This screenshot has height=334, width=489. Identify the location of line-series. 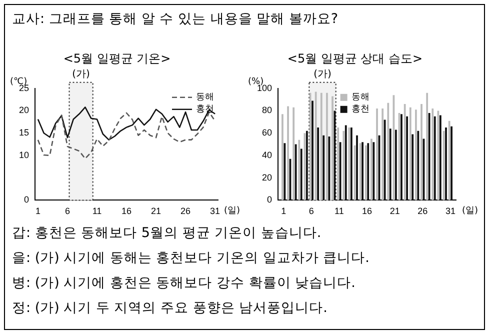
(126, 135).